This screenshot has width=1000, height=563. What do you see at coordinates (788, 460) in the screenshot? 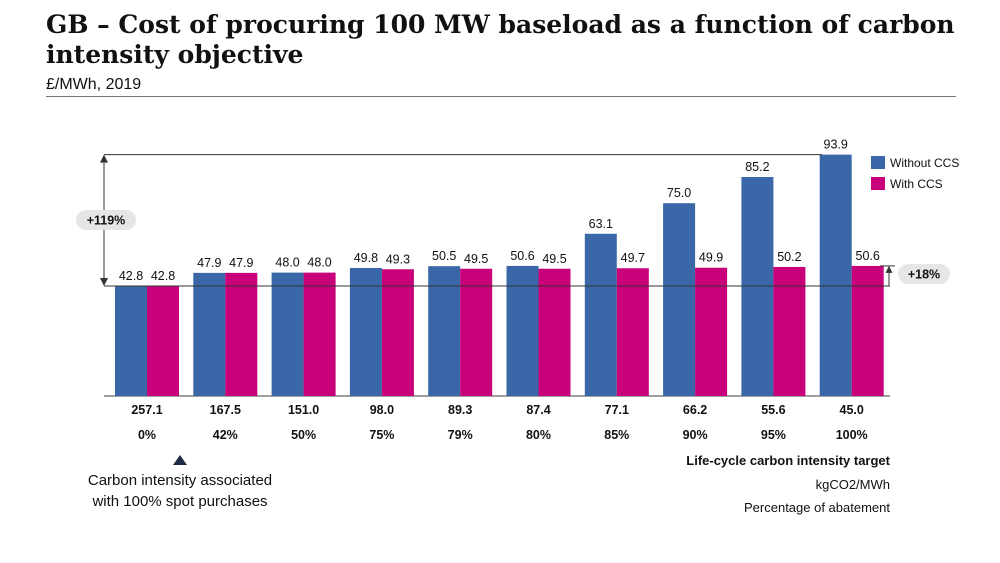
I see `x-axis-title: Life-cycle carbon intensity target` at bounding box center [788, 460].